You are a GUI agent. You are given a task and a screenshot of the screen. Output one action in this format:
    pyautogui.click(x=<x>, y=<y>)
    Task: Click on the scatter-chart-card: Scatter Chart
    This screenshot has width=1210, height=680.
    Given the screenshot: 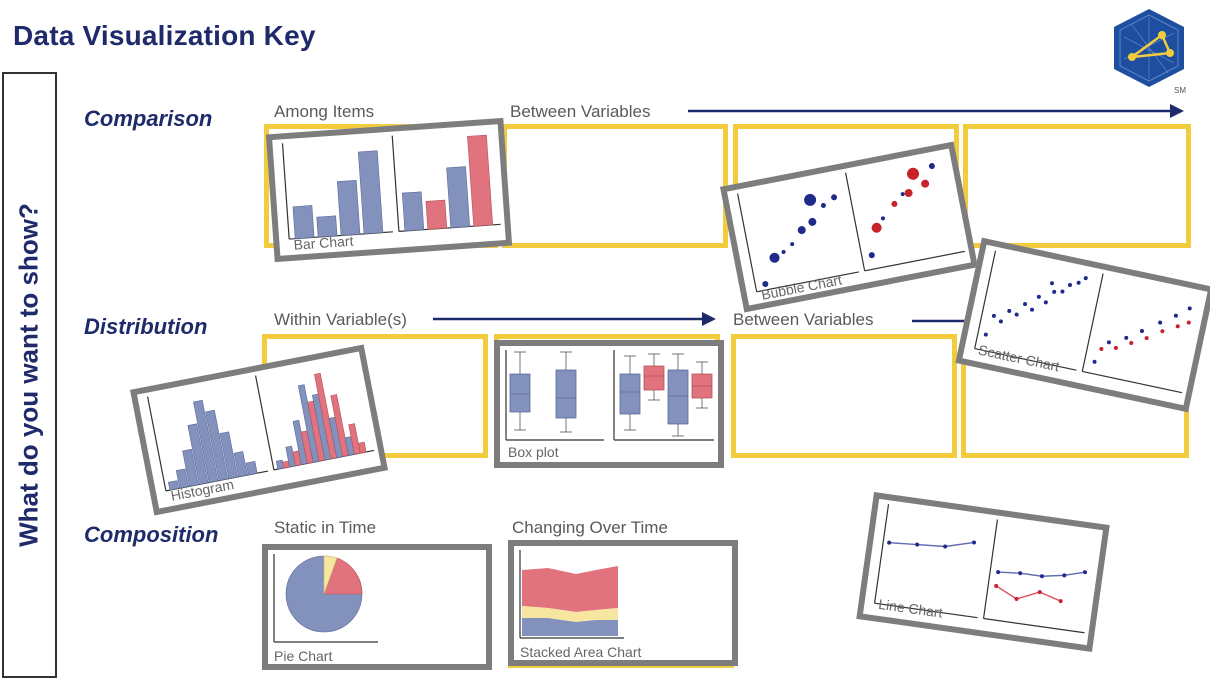 What is the action you would take?
    pyautogui.click(x=1082, y=325)
    